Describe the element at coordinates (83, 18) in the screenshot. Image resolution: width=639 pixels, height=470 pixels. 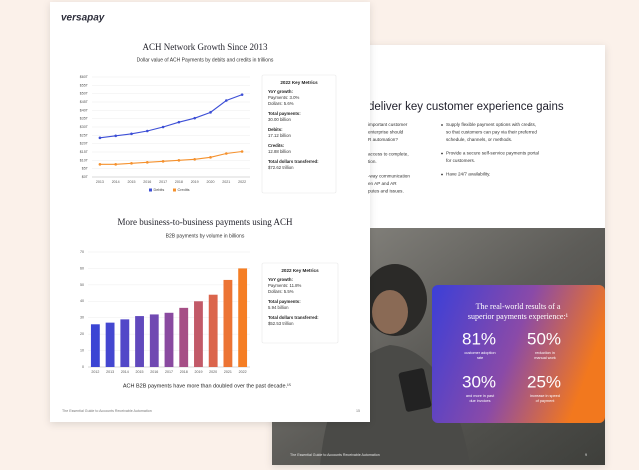
I see `logo: versapay` at that location.